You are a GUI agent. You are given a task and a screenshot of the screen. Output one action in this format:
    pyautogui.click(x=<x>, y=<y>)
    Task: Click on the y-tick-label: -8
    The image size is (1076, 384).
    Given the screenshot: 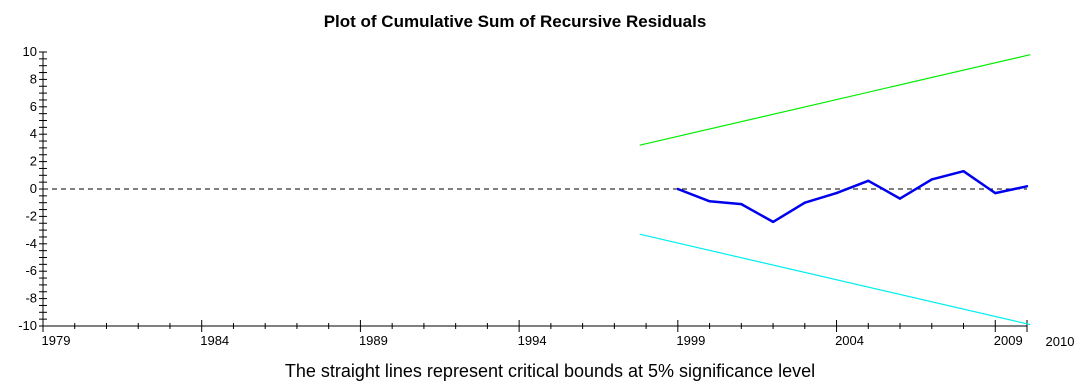 What is the action you would take?
    pyautogui.click(x=31, y=298)
    